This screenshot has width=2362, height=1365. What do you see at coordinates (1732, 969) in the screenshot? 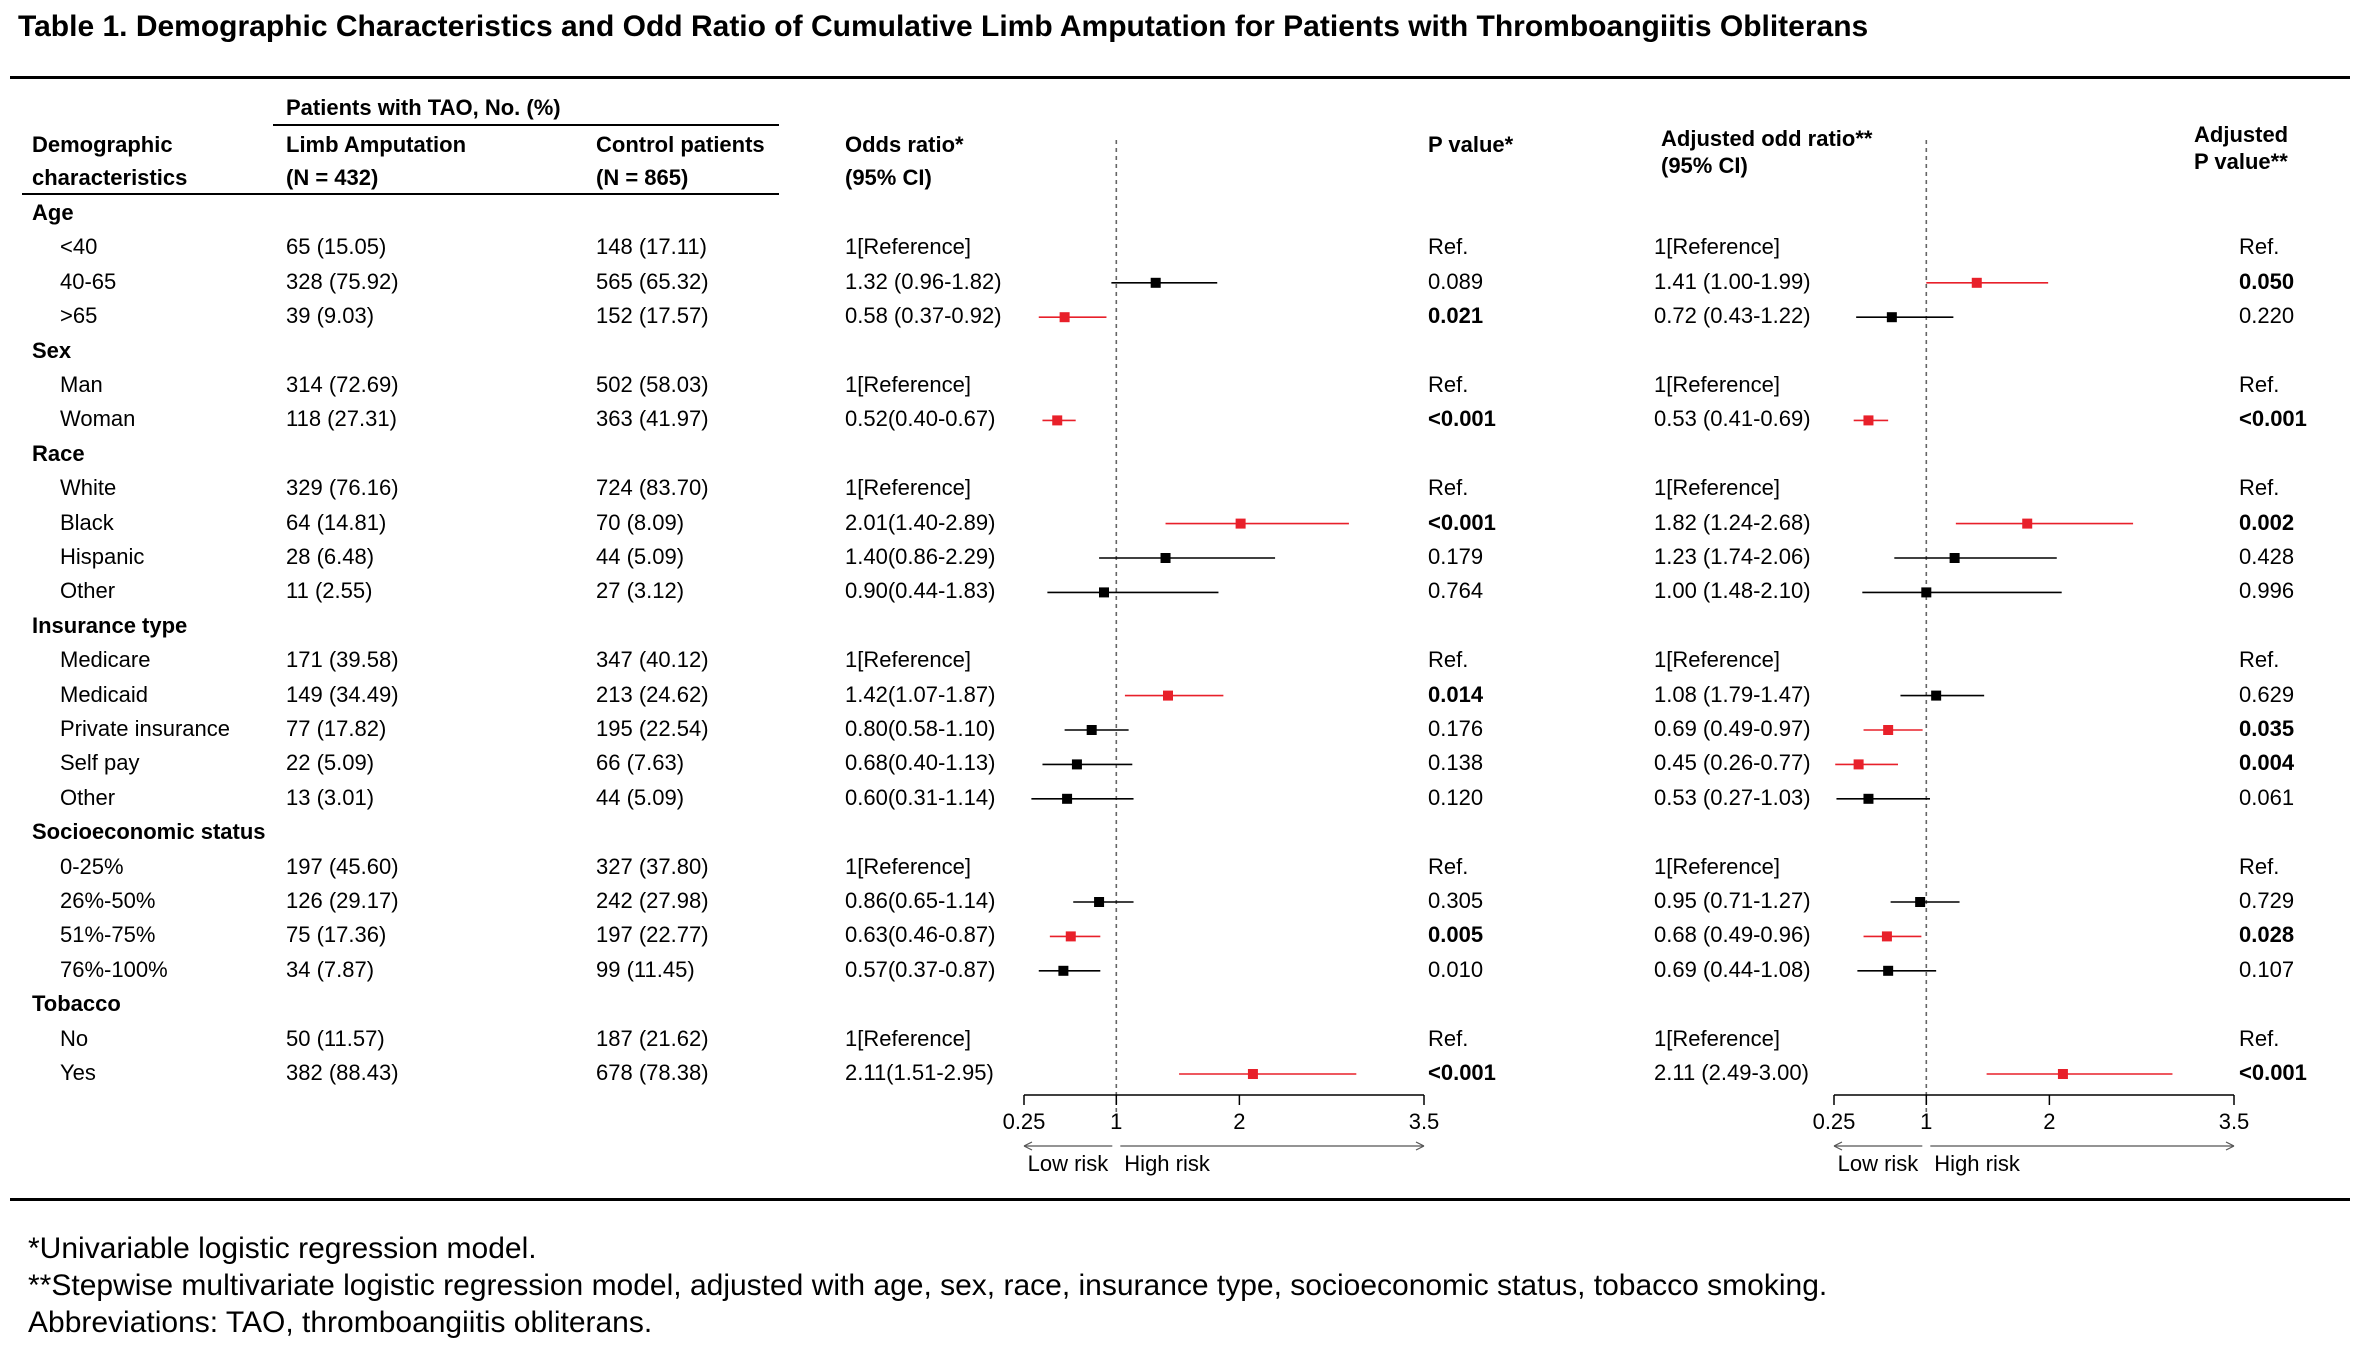
I see `adjusted-odds-ratio-value: 0.69 (0.44-1.08)` at bounding box center [1732, 969].